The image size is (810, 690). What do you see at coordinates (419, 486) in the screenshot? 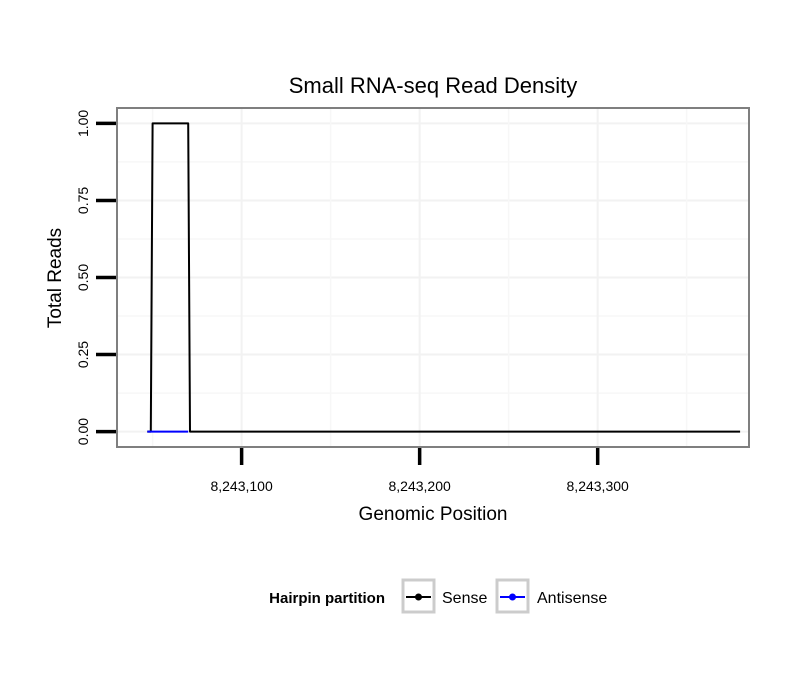
I see `x-tick-label: 8,243,200` at bounding box center [419, 486].